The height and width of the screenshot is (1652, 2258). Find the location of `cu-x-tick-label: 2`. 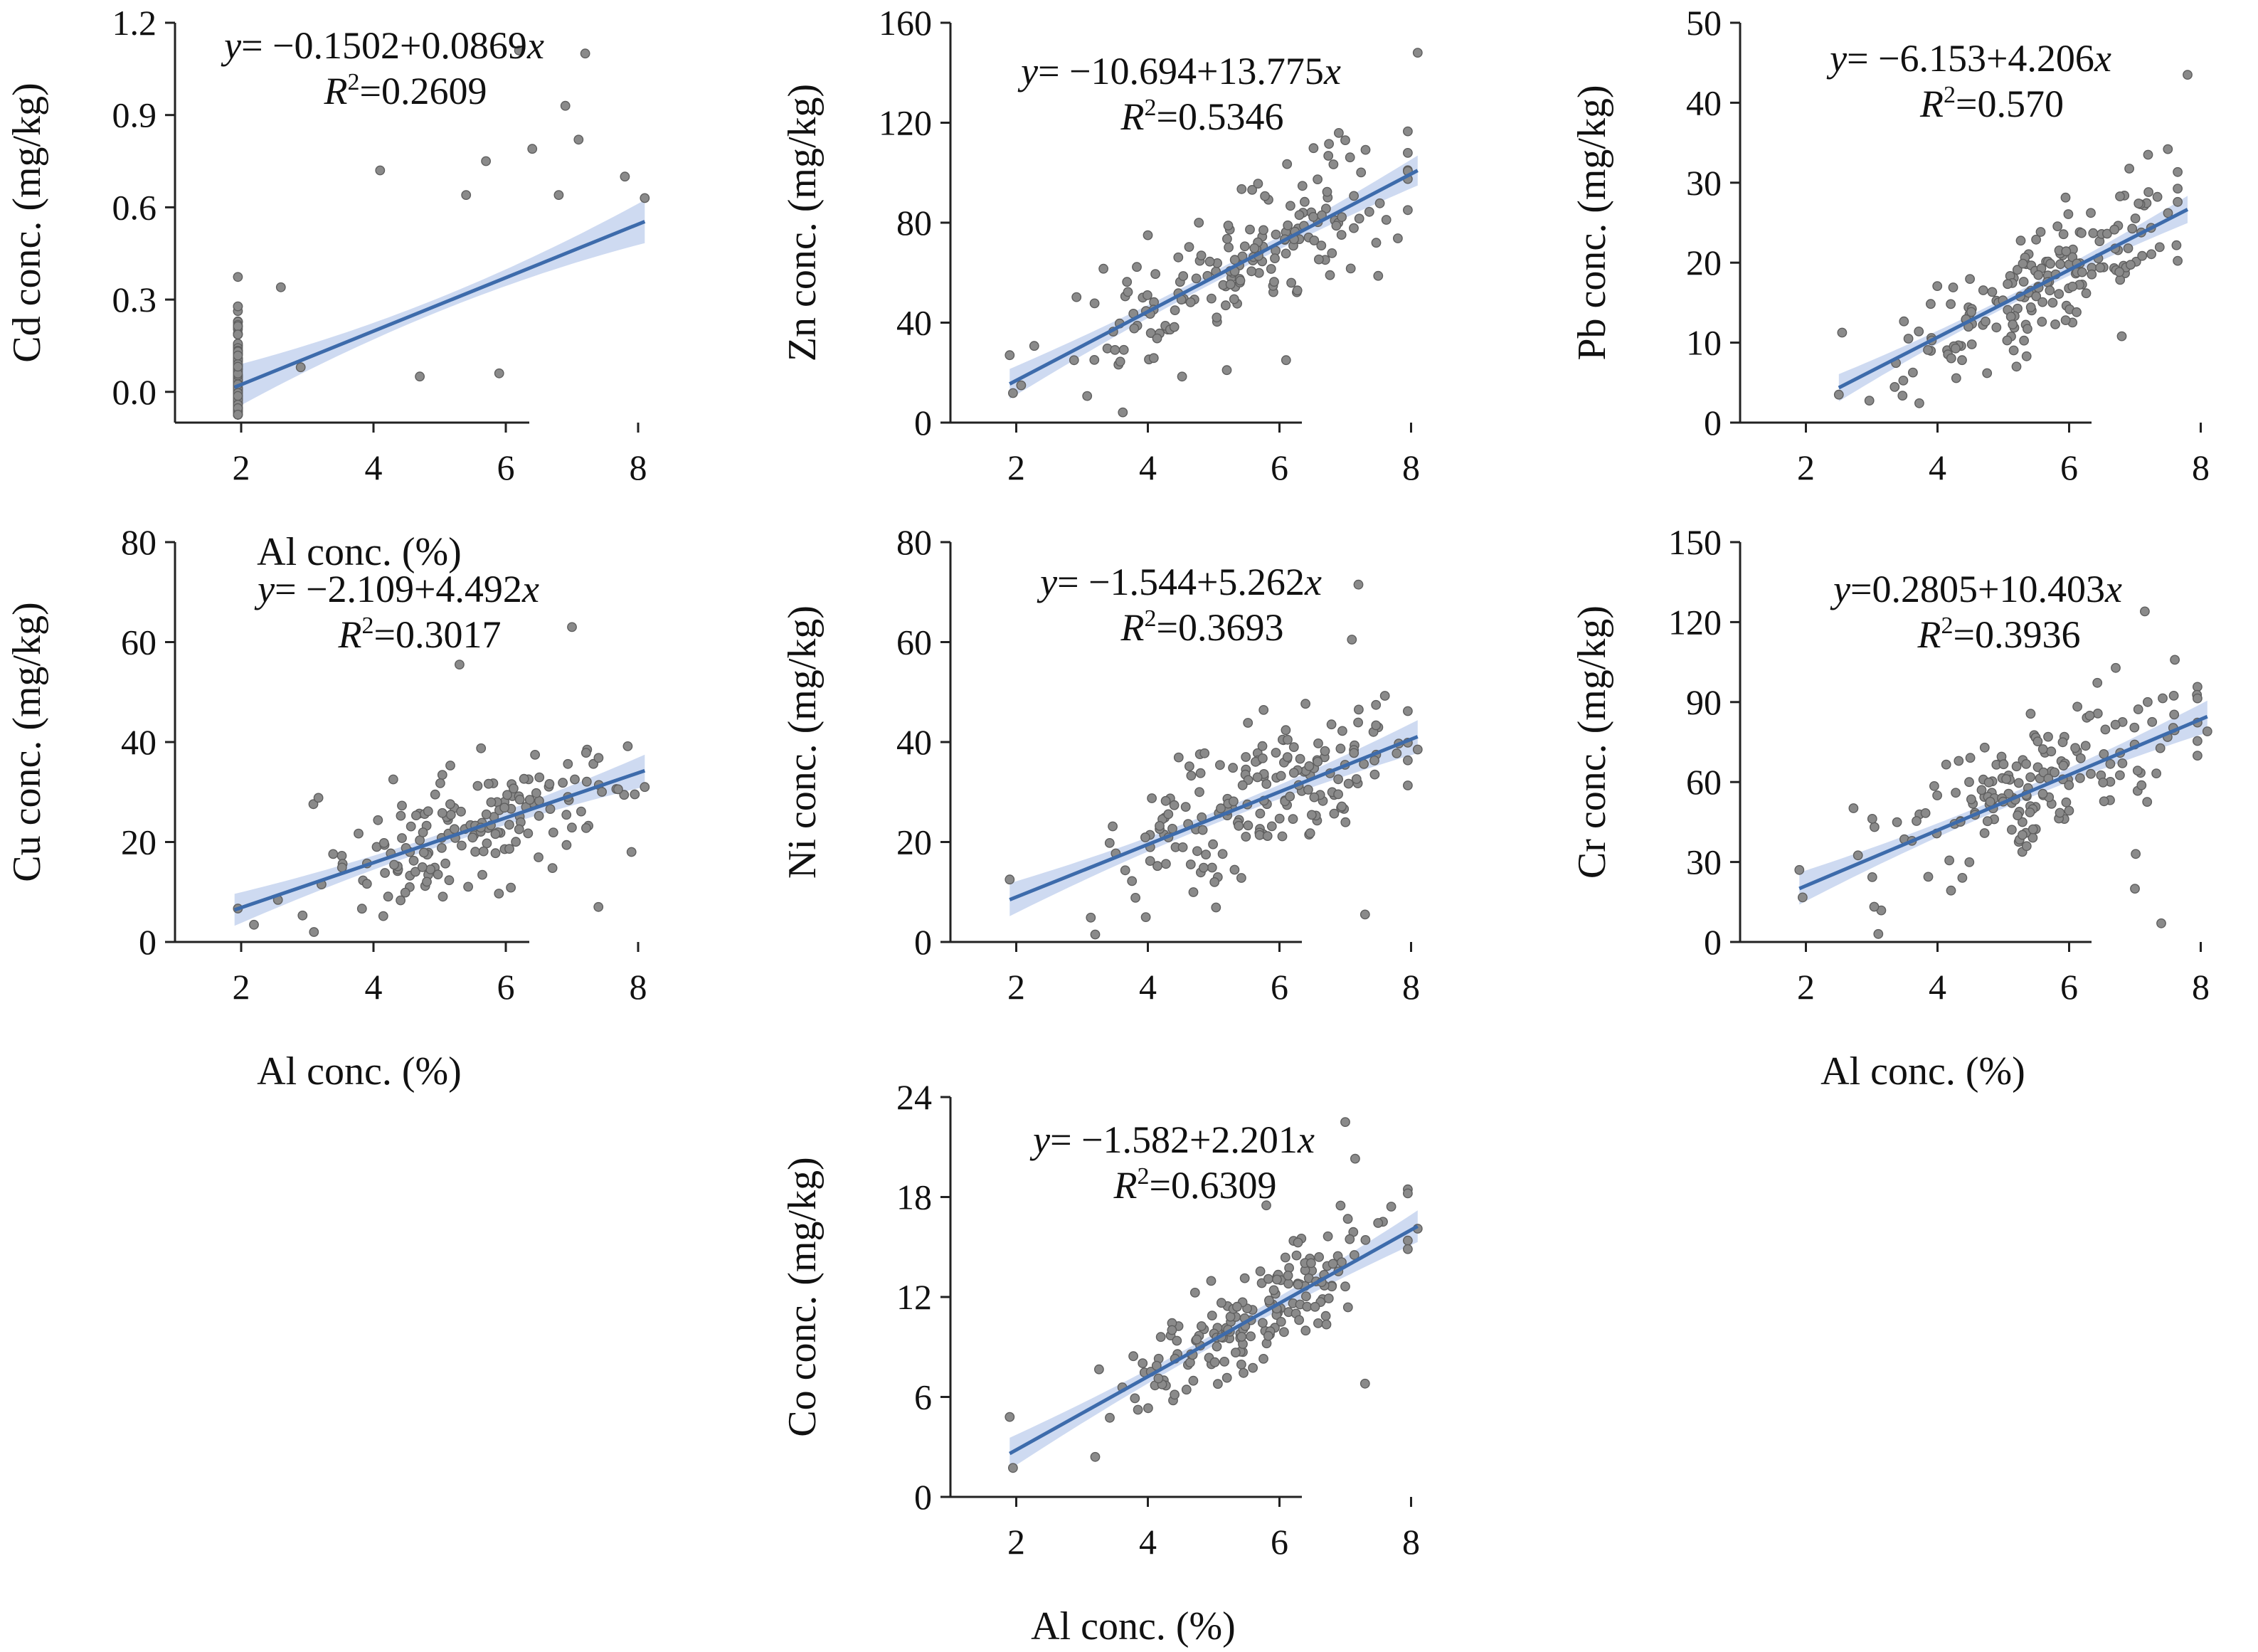

cu-x-tick-label: 2 is located at coordinates (242, 987).